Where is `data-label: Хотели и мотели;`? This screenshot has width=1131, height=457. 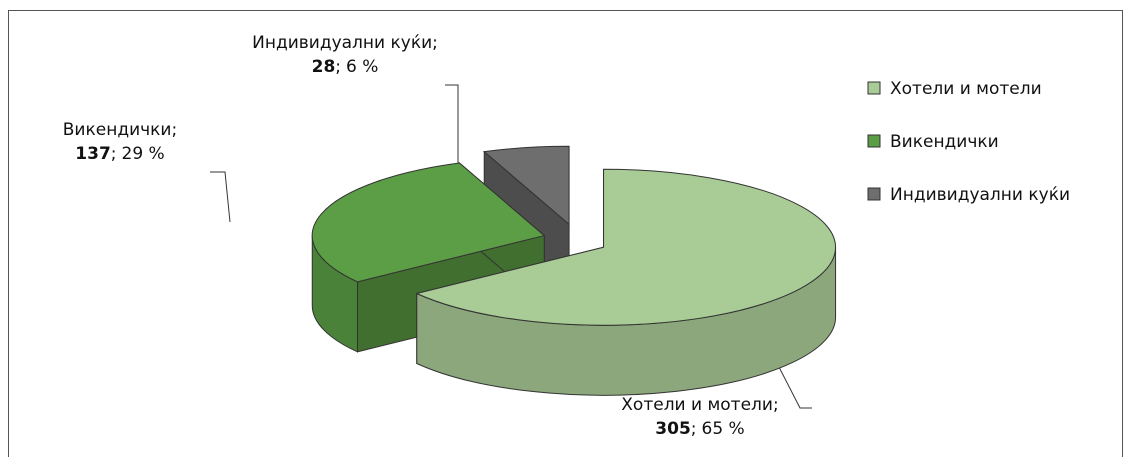
data-label: Хотели и мотели; is located at coordinates (699, 405).